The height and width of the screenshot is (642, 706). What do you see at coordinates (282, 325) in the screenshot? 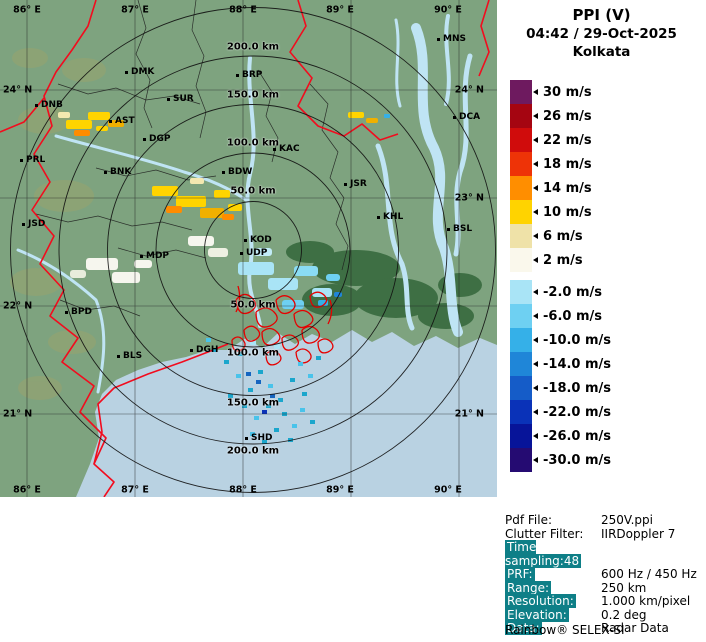
I see `delta-outlines` at bounding box center [282, 325].